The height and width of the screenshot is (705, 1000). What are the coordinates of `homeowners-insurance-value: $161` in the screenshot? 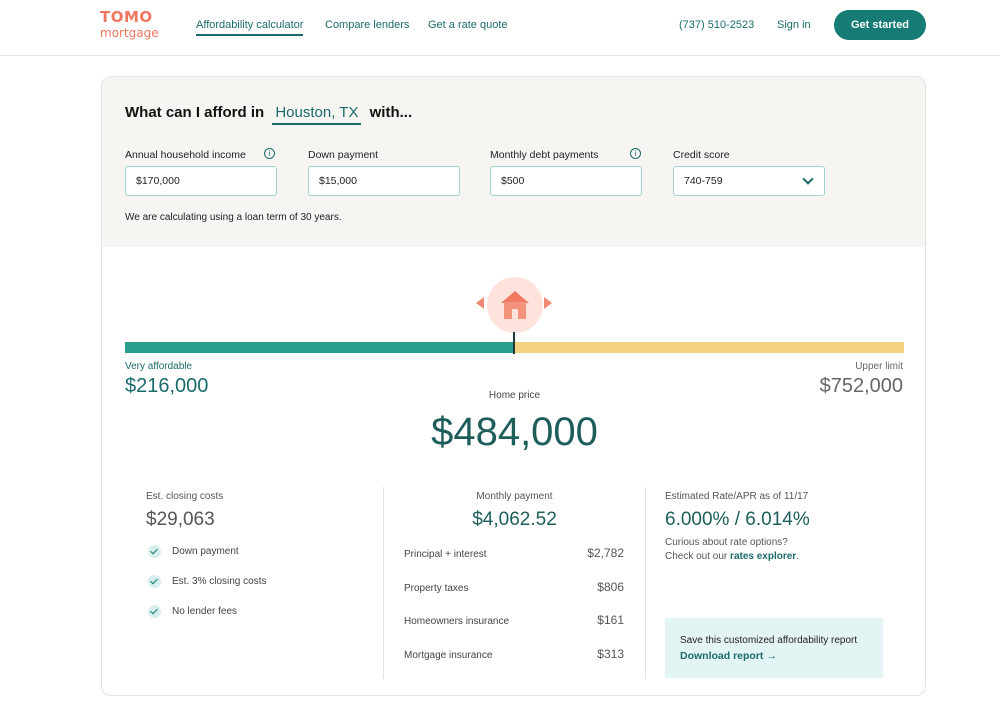 It's located at (610, 620).